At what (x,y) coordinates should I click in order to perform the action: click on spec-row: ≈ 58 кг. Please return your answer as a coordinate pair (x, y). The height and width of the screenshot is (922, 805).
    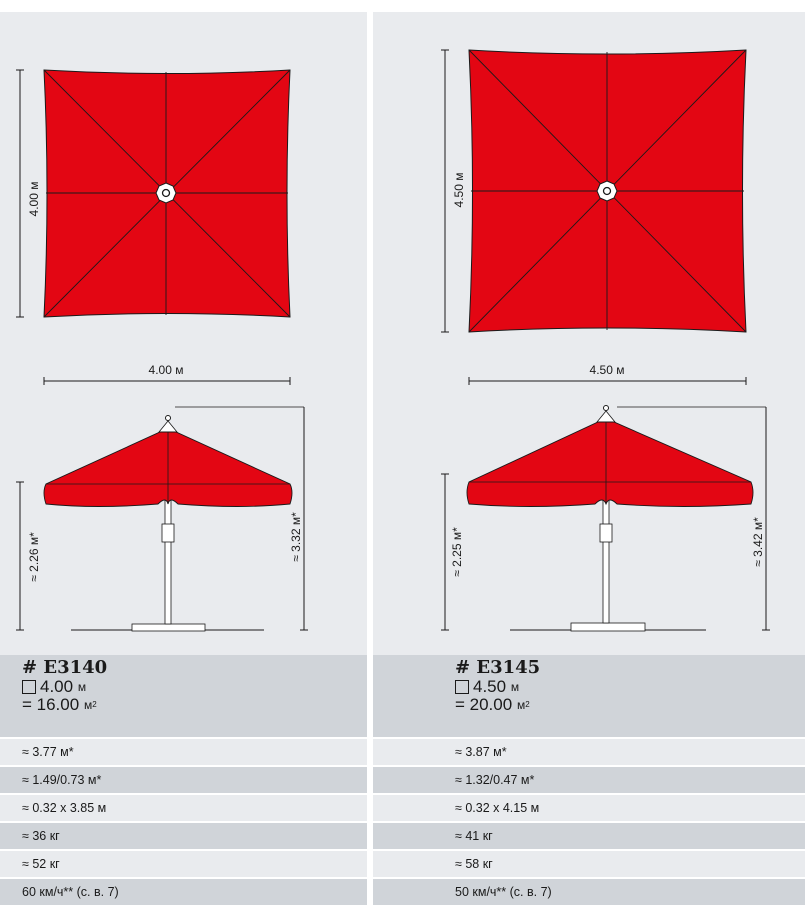
    Looking at the image, I should click on (589, 865).